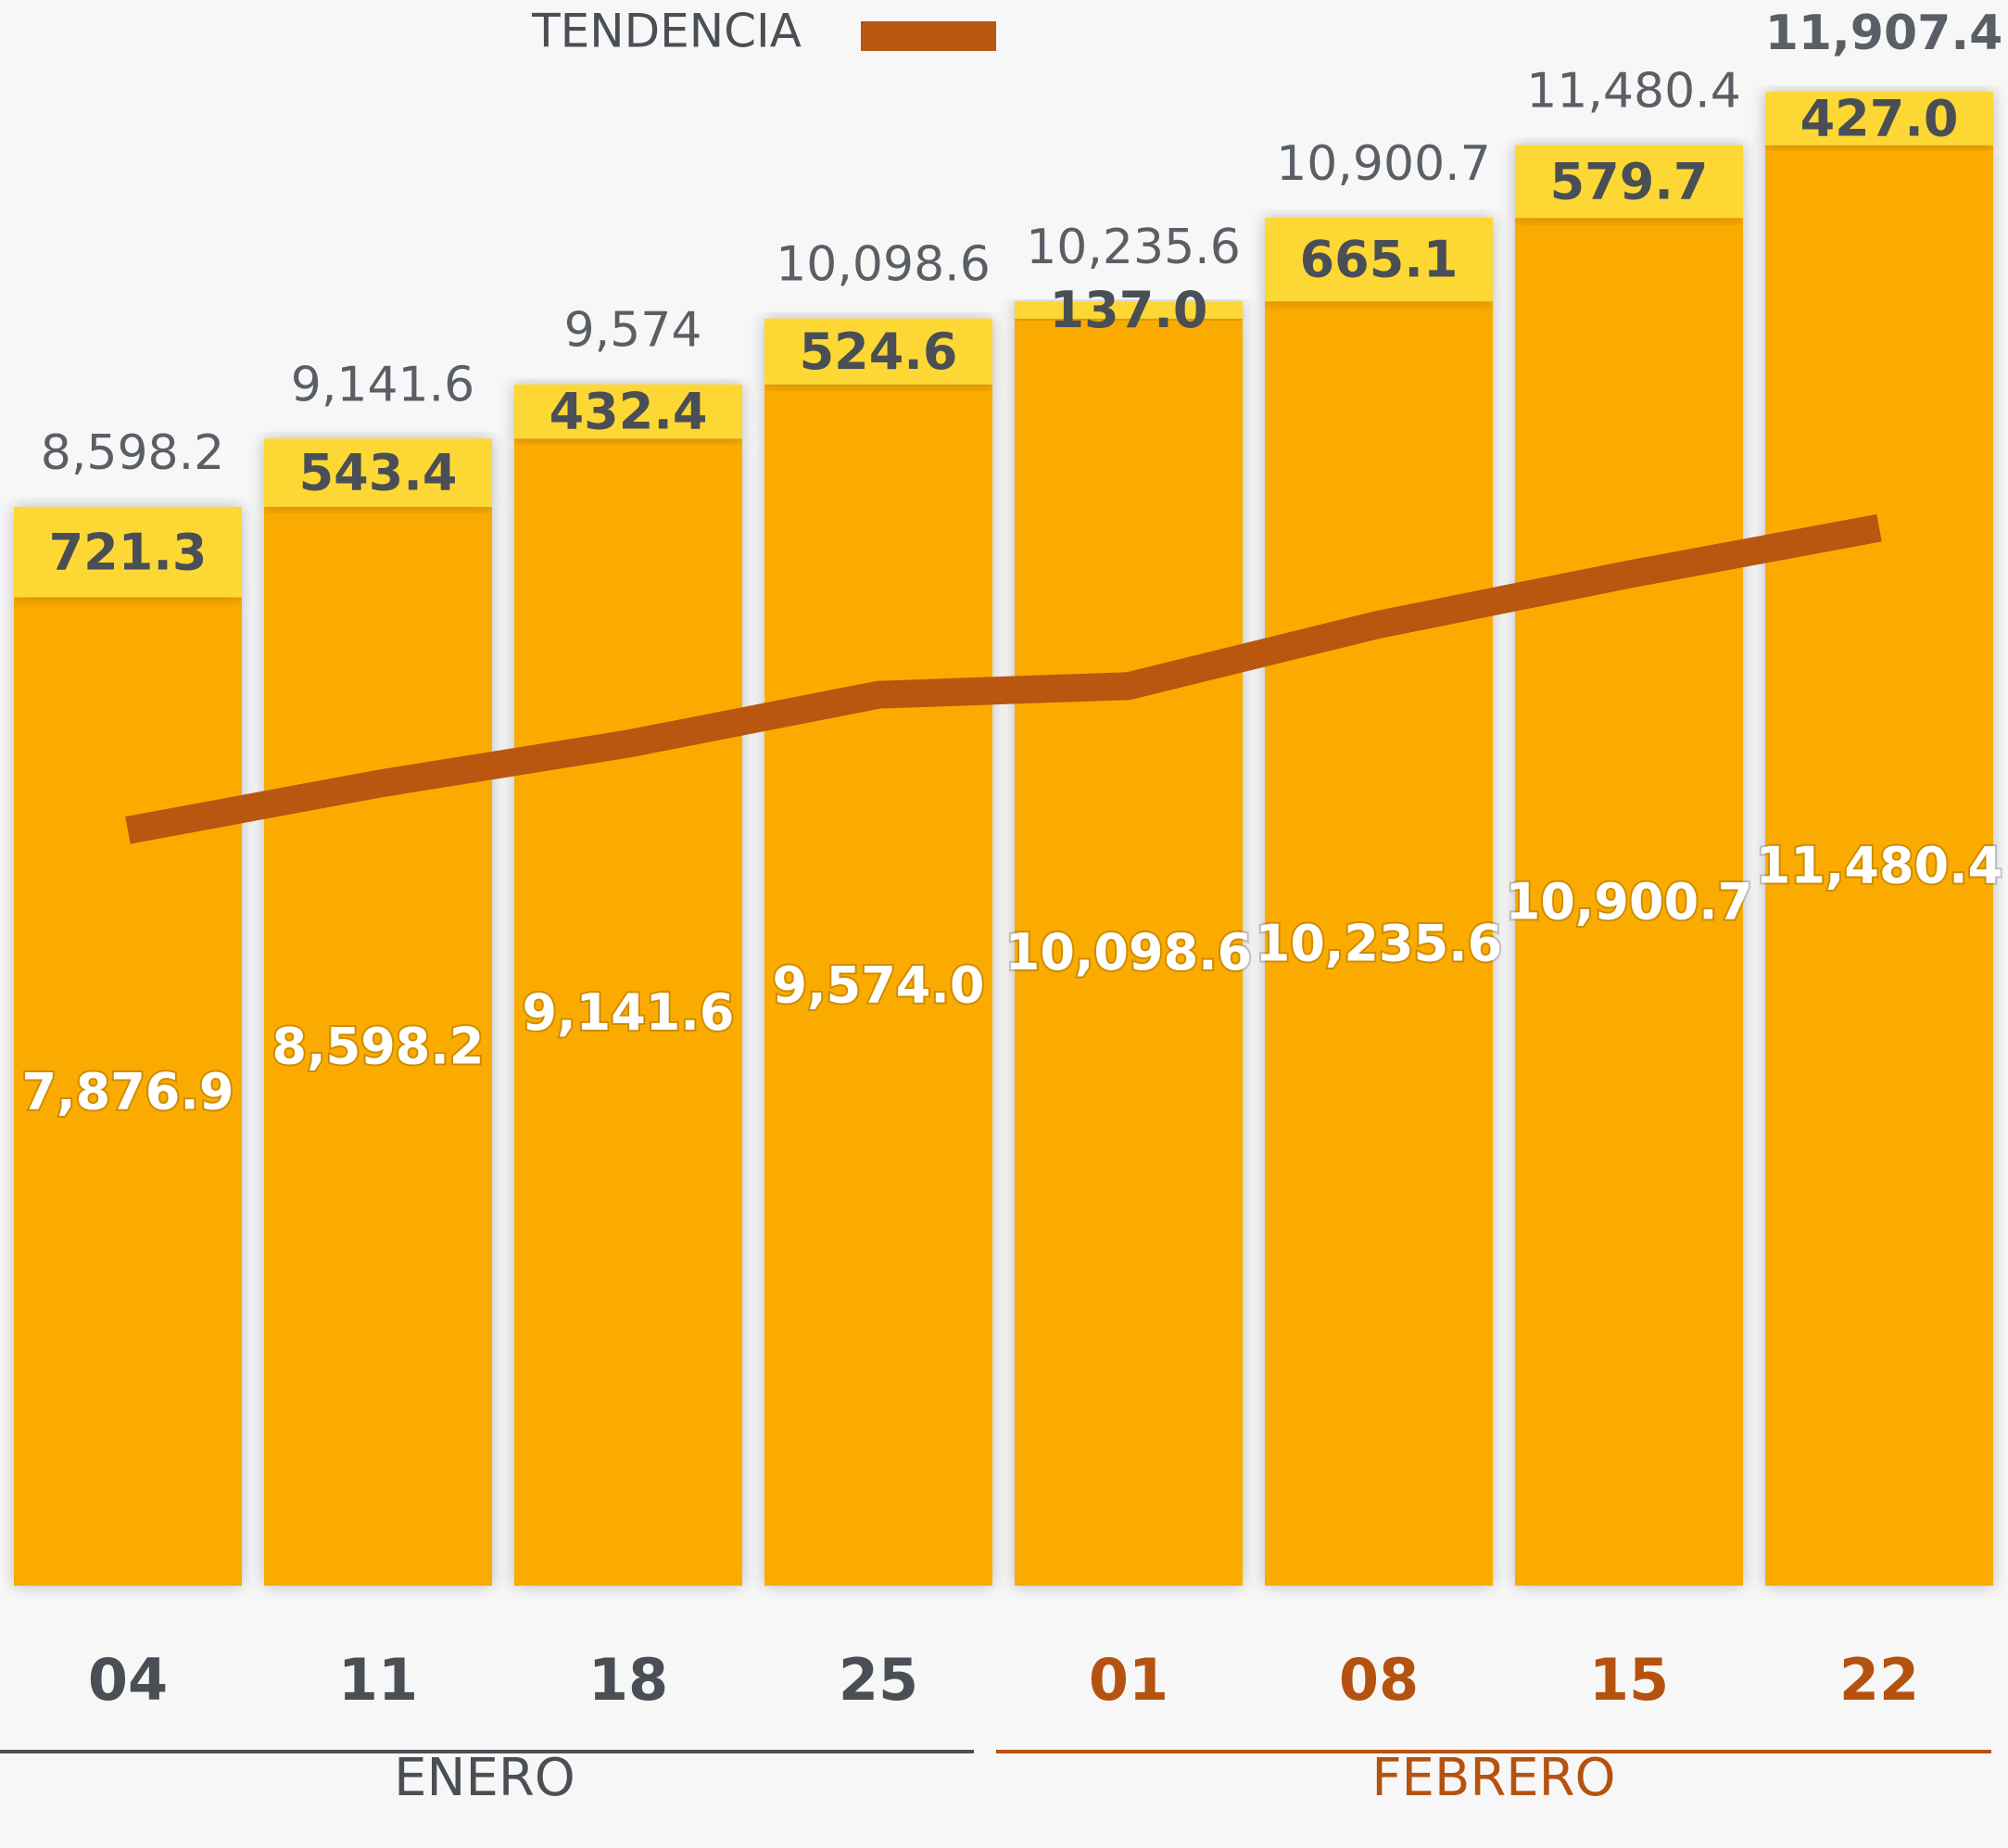 Image resolution: width=2008 pixels, height=1848 pixels. Describe the element at coordinates (633, 331) in the screenshot. I see `total-label: 9,574` at that location.